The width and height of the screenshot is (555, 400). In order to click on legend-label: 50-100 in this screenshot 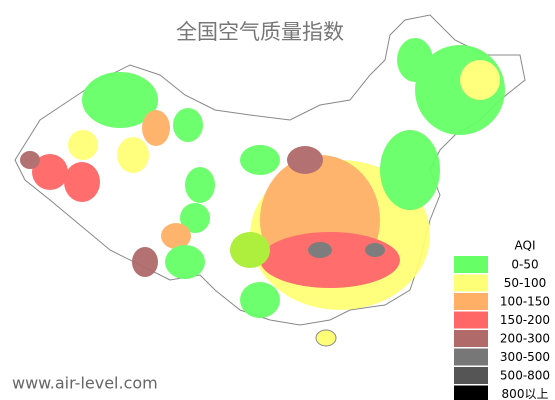, I will do `click(525, 283)`.